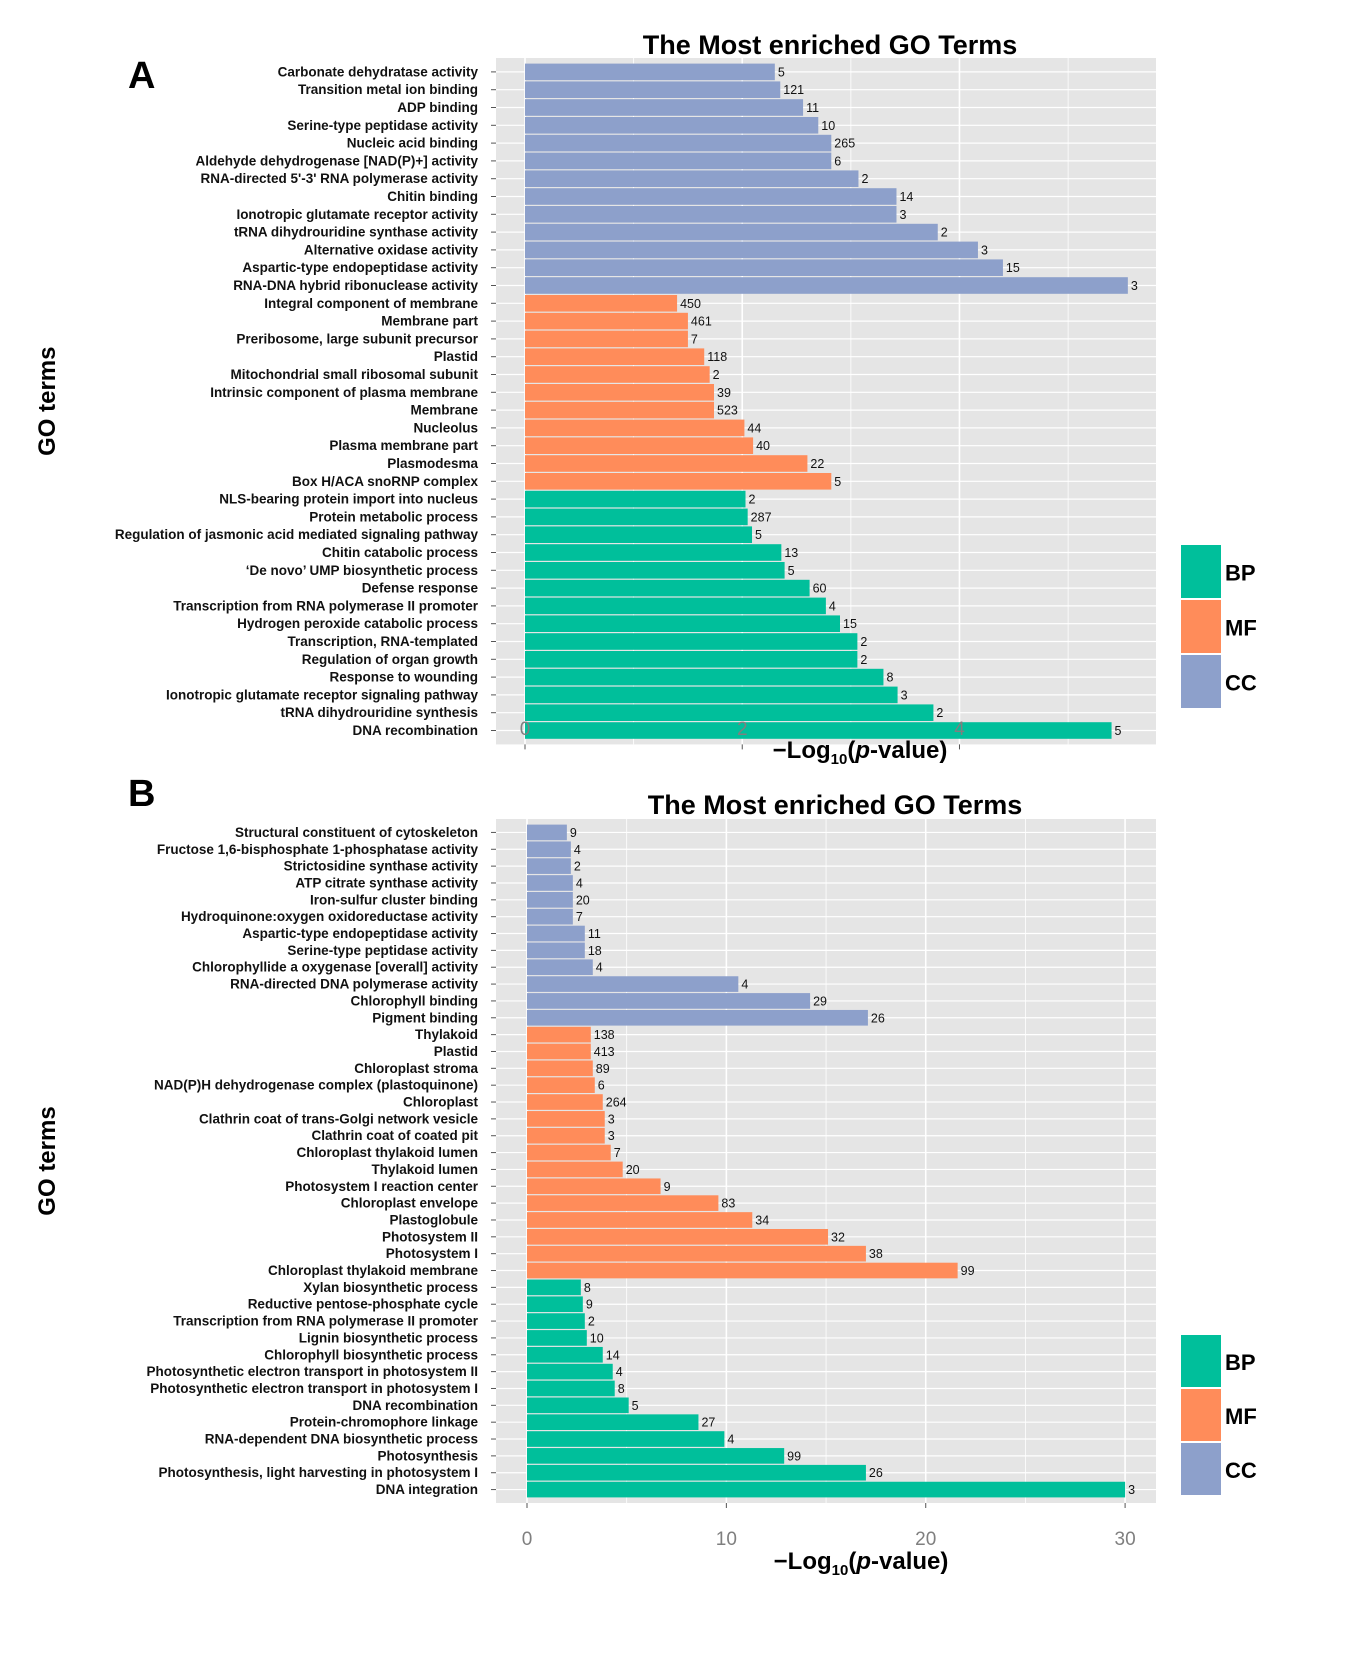 This screenshot has height=1666, width=1372. I want to click on category-label: Chloroplast thylakoid lumen, so click(387, 1152).